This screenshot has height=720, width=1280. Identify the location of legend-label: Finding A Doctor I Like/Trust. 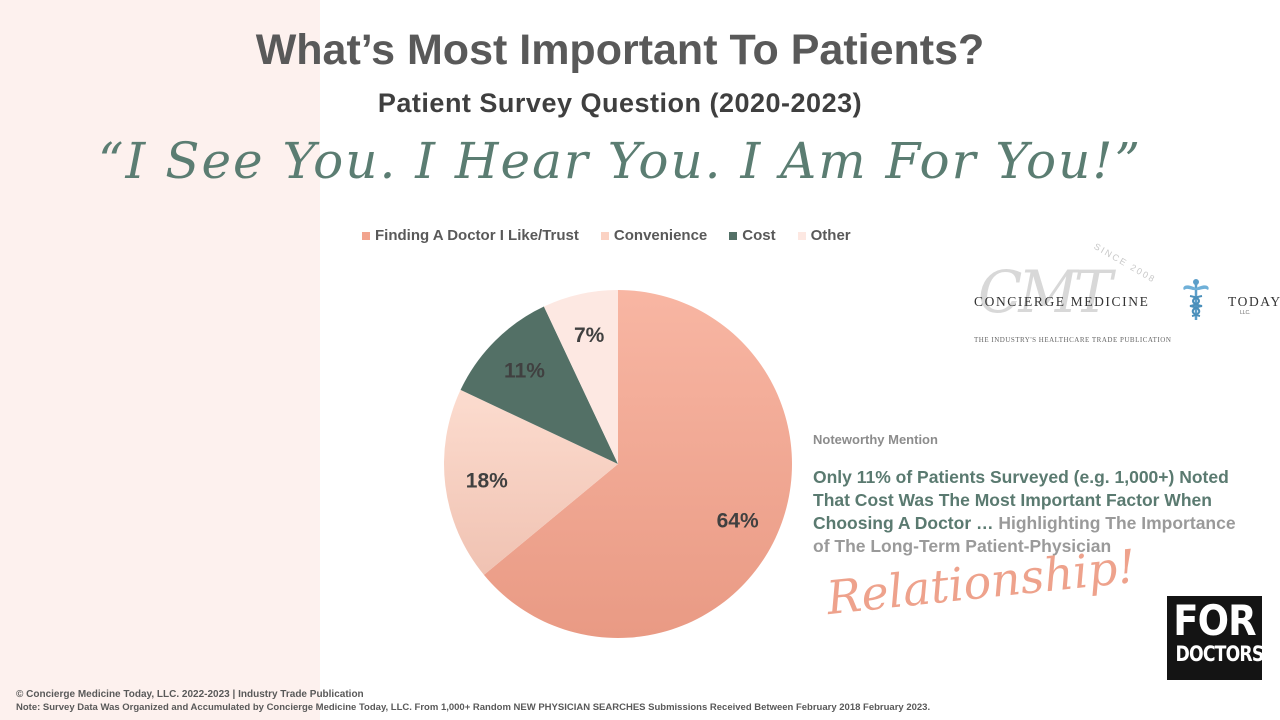
(477, 235).